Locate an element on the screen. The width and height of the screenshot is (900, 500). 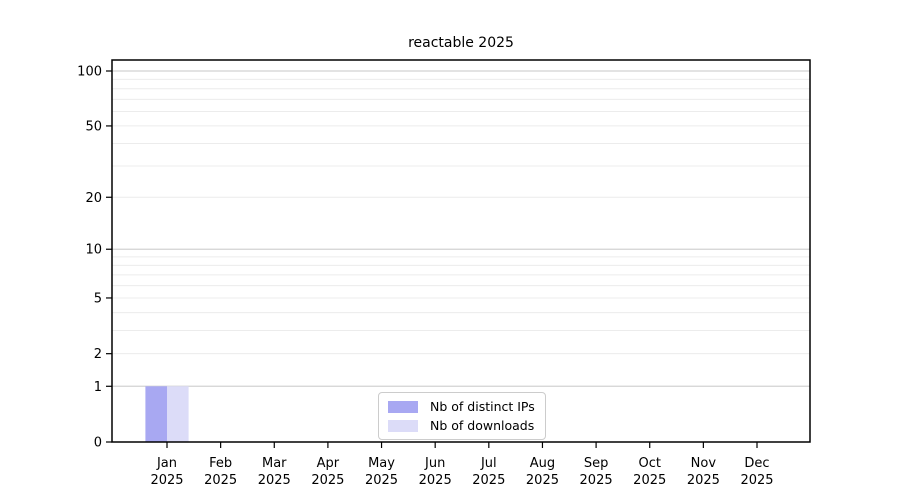
x-tick-label-month: Nov is located at coordinates (704, 463).